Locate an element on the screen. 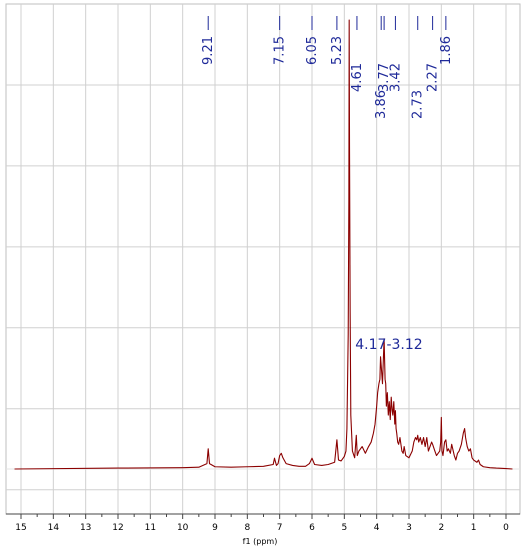  x-axis-title: f1 (ppm) is located at coordinates (260, 541).